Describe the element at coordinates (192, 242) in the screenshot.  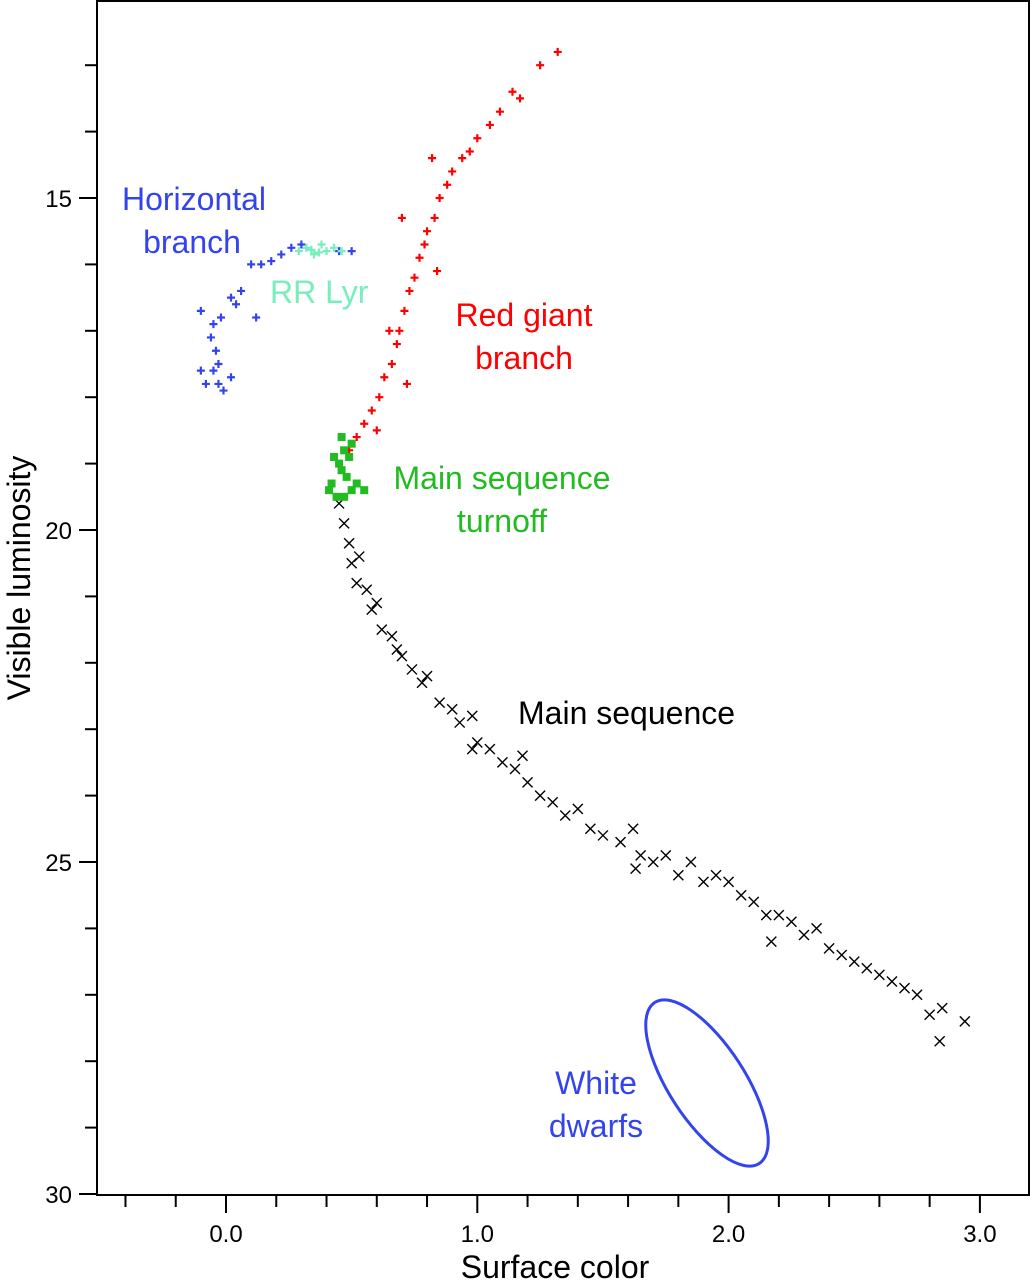
I see `annotation-line: branch` at that location.